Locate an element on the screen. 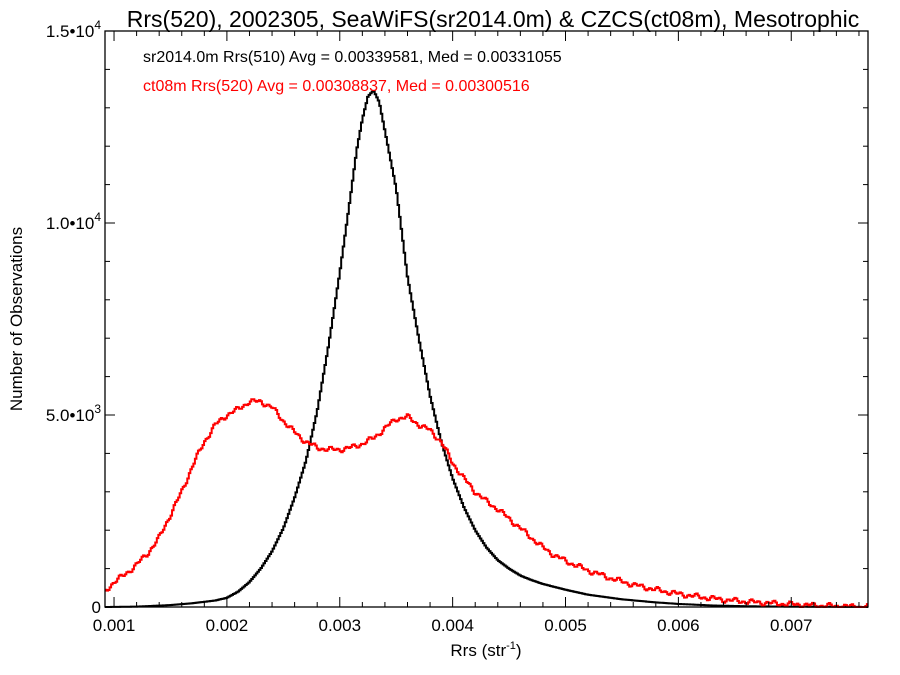 The width and height of the screenshot is (900, 675). y-tick-label: 5.0•103 is located at coordinates (74, 413).